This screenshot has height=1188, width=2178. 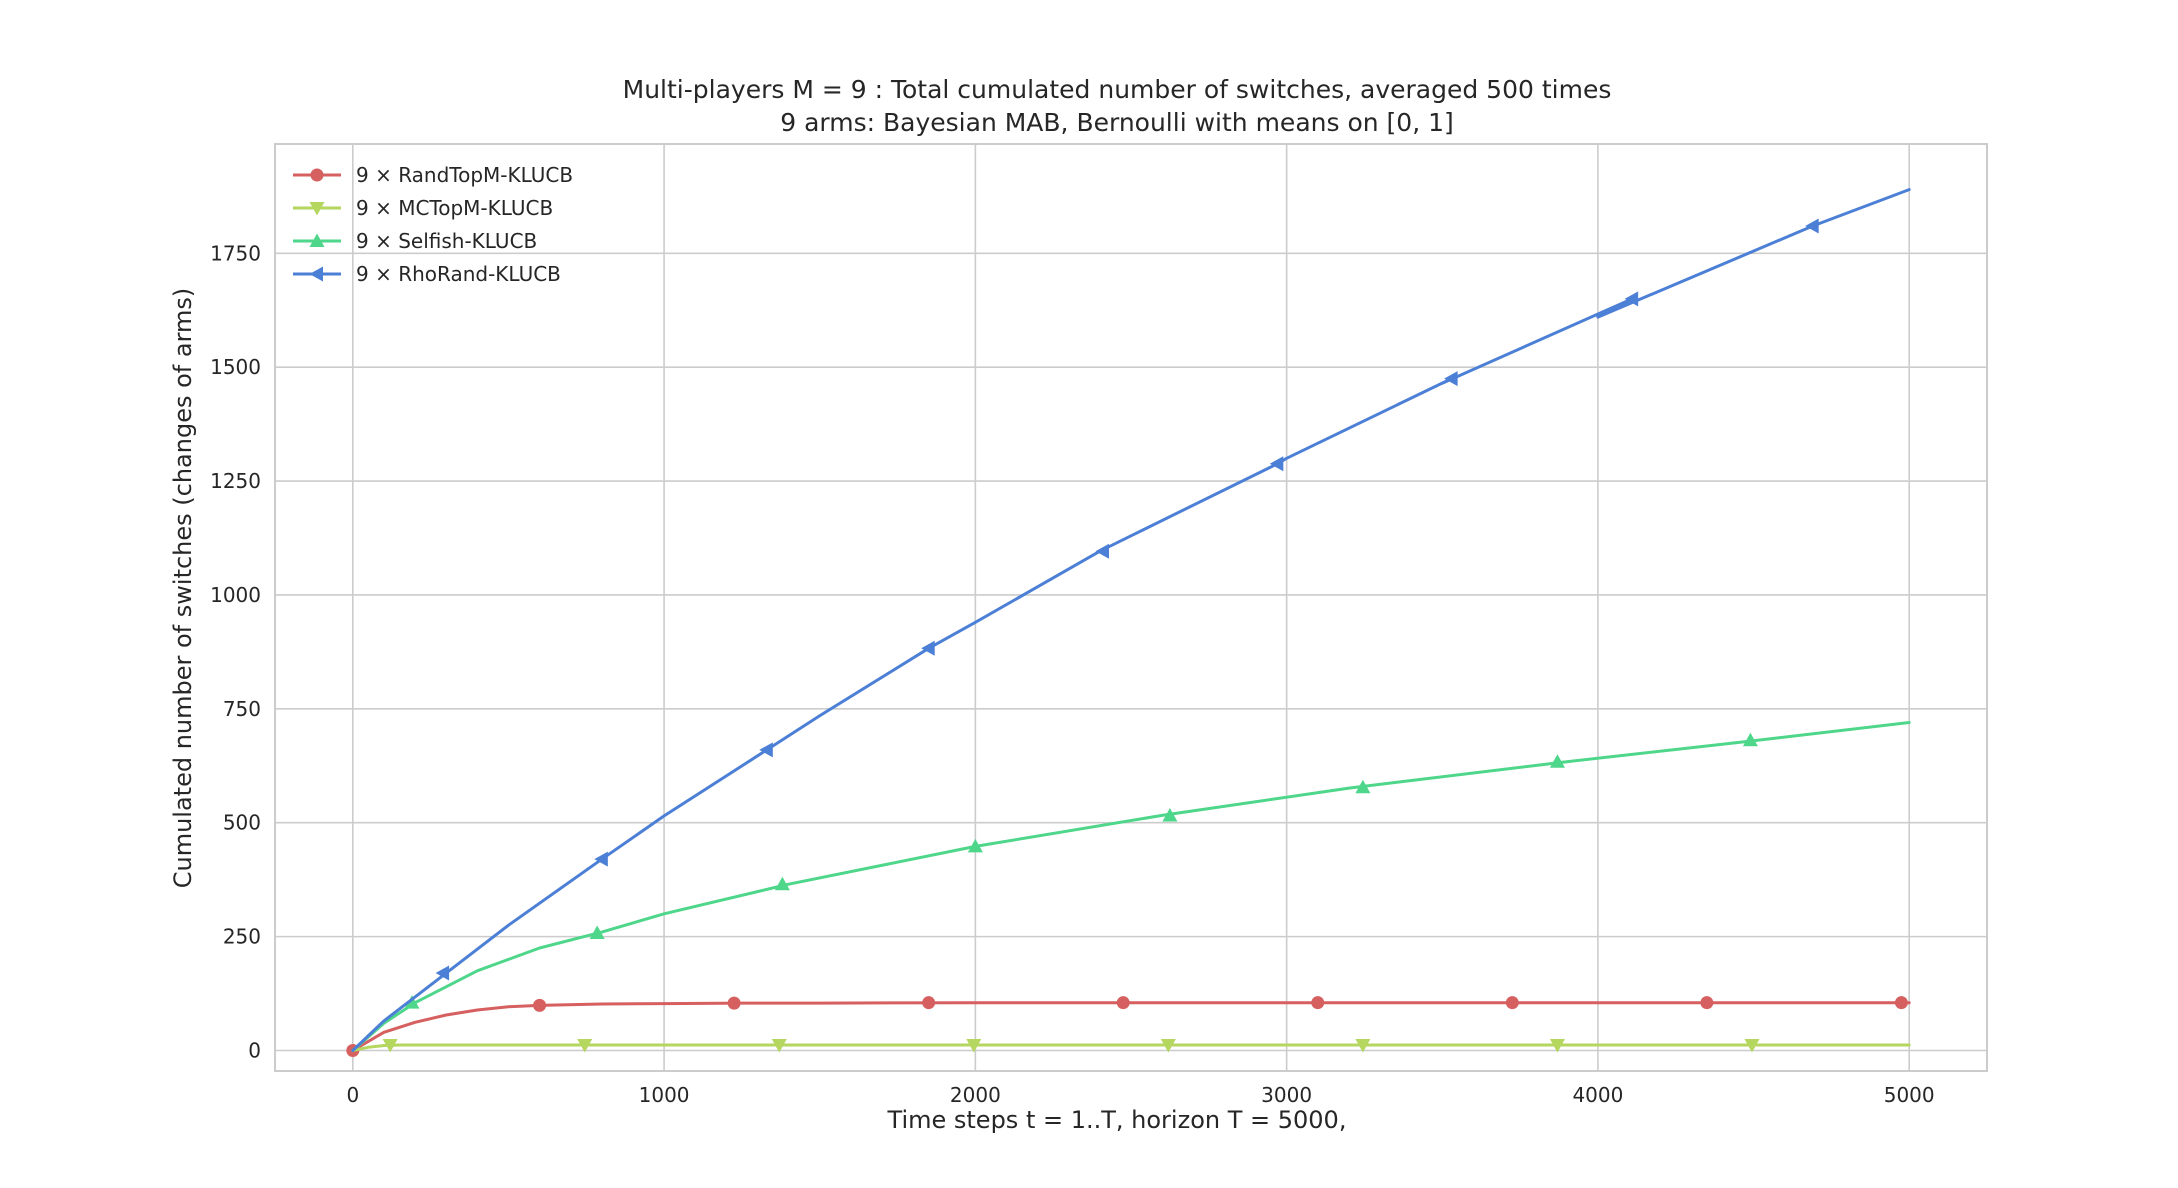 What do you see at coordinates (458, 274) in the screenshot?
I see `legend-label: 9 × RhoRand-KLUCB` at bounding box center [458, 274].